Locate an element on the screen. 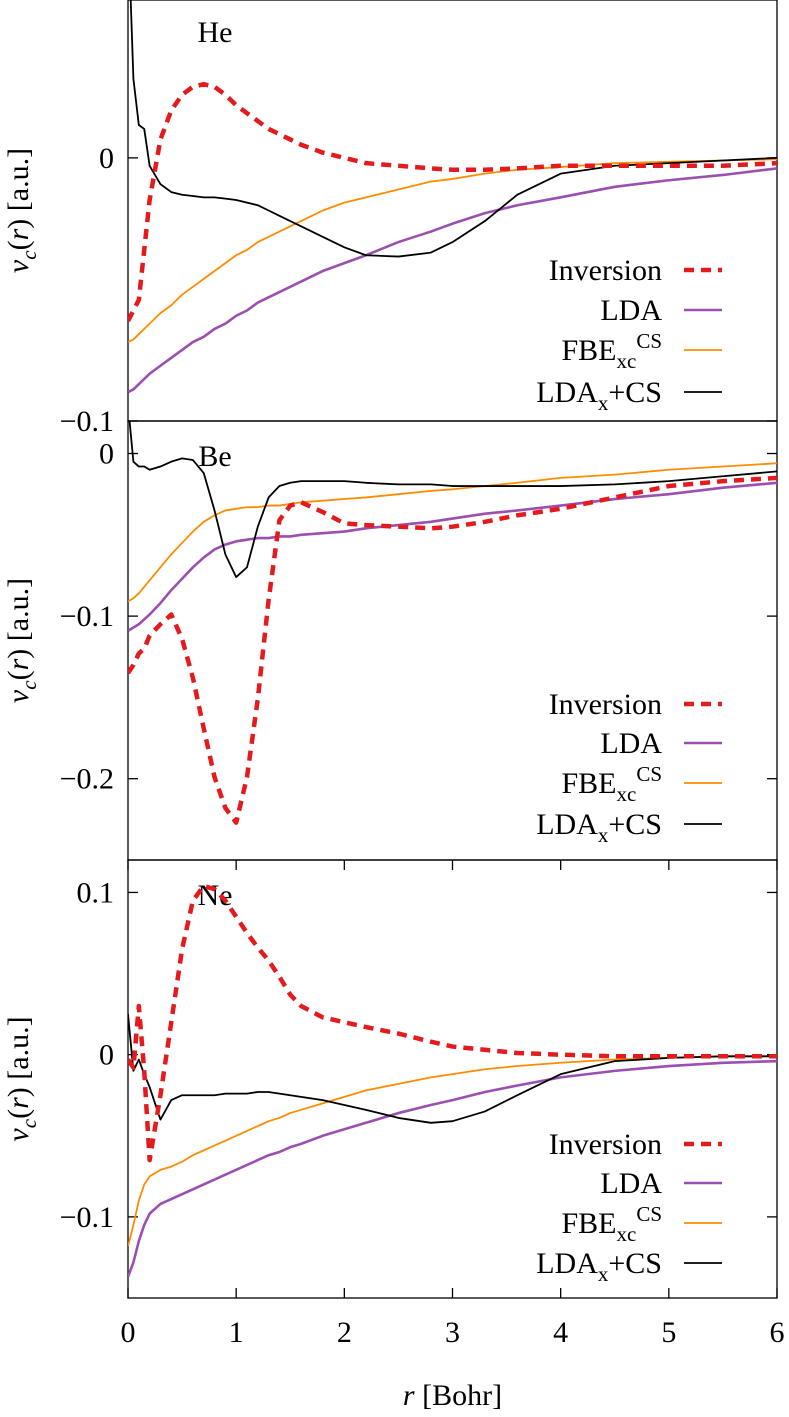 This screenshot has width=789, height=1417. x-tick-label: 6 is located at coordinates (777, 1332).